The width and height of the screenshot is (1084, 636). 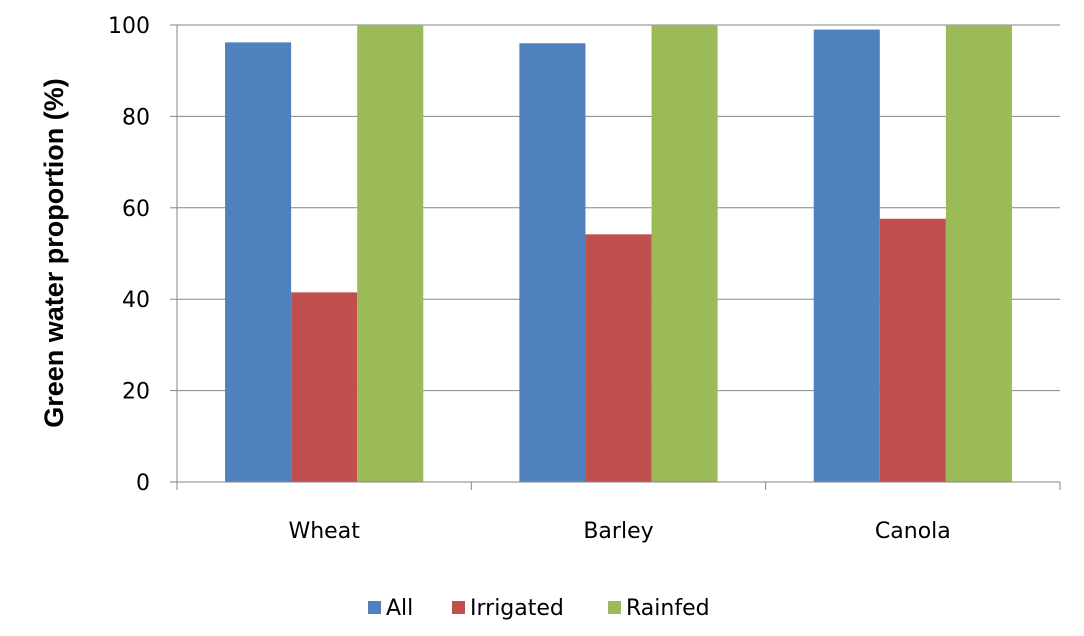 What do you see at coordinates (136, 300) in the screenshot?
I see `y-tick-label: 40` at bounding box center [136, 300].